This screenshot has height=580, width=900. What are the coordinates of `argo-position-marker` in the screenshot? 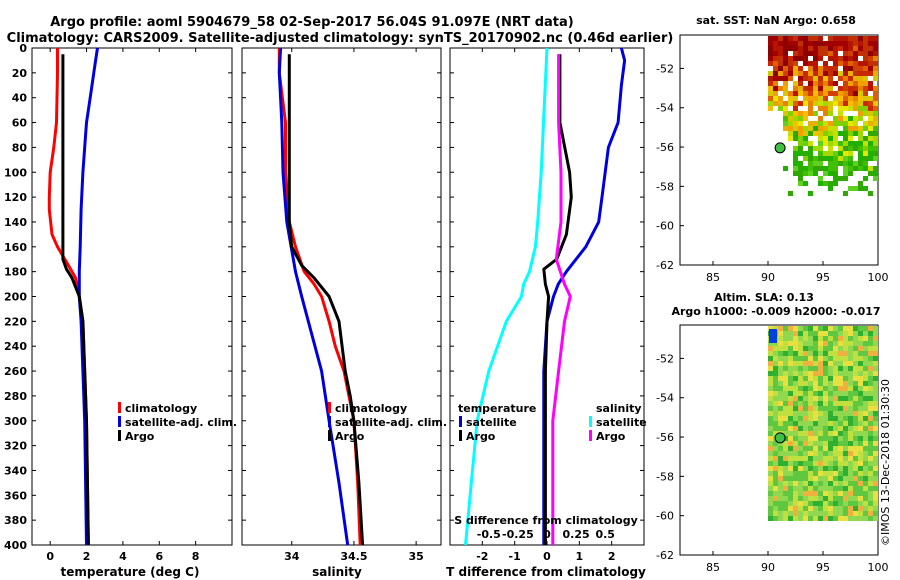 It's located at (780, 438).